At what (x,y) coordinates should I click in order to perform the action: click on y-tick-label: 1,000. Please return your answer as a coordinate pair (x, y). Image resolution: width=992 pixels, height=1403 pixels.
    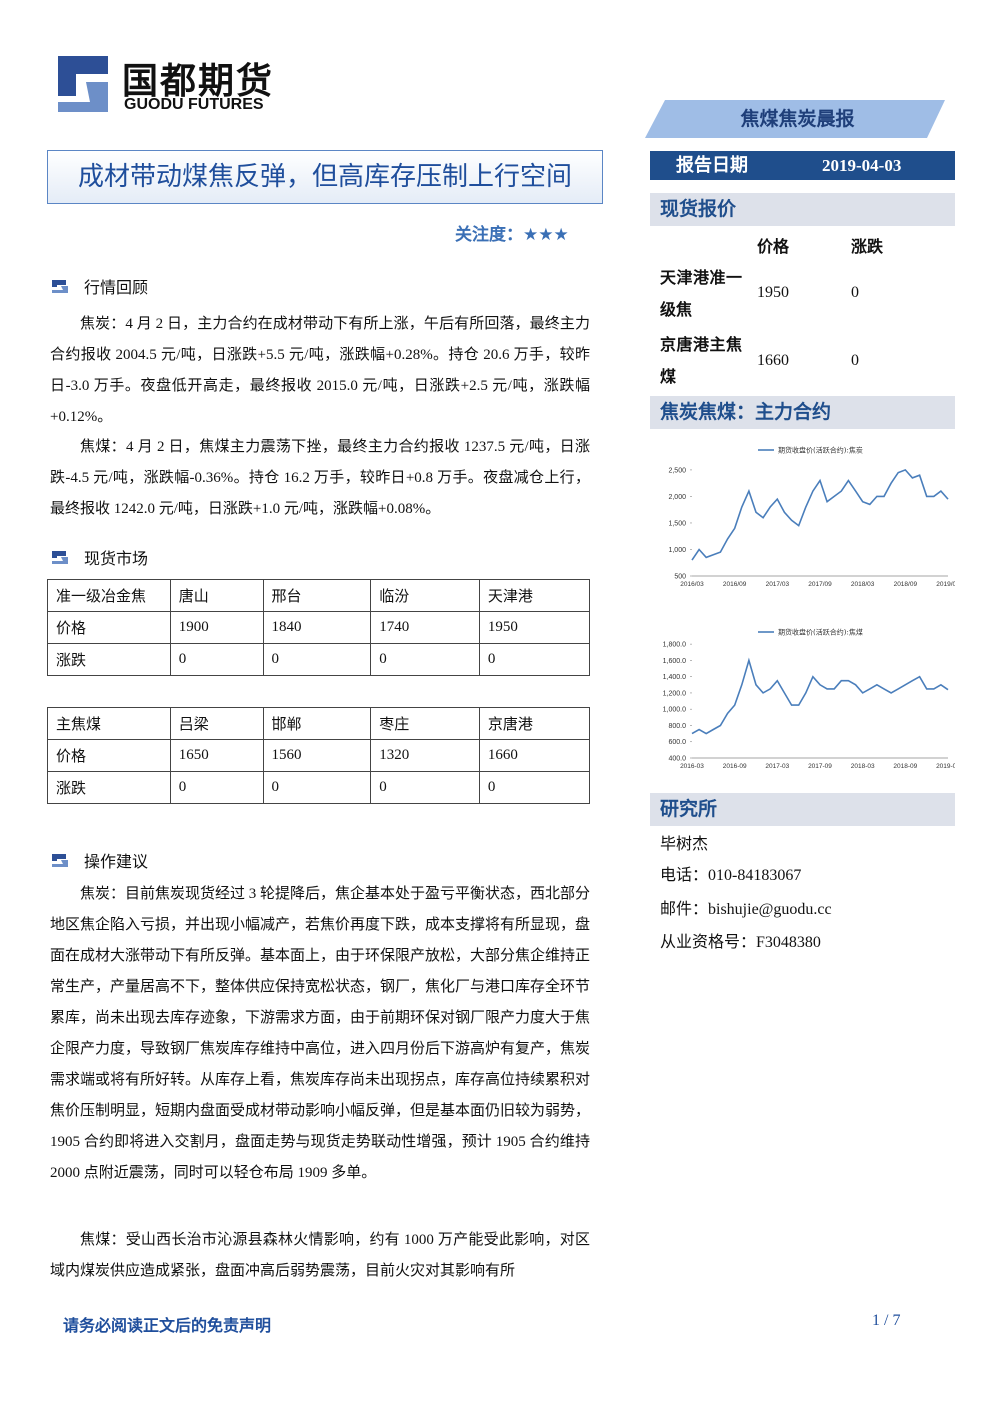
    Looking at the image, I should click on (677, 550).